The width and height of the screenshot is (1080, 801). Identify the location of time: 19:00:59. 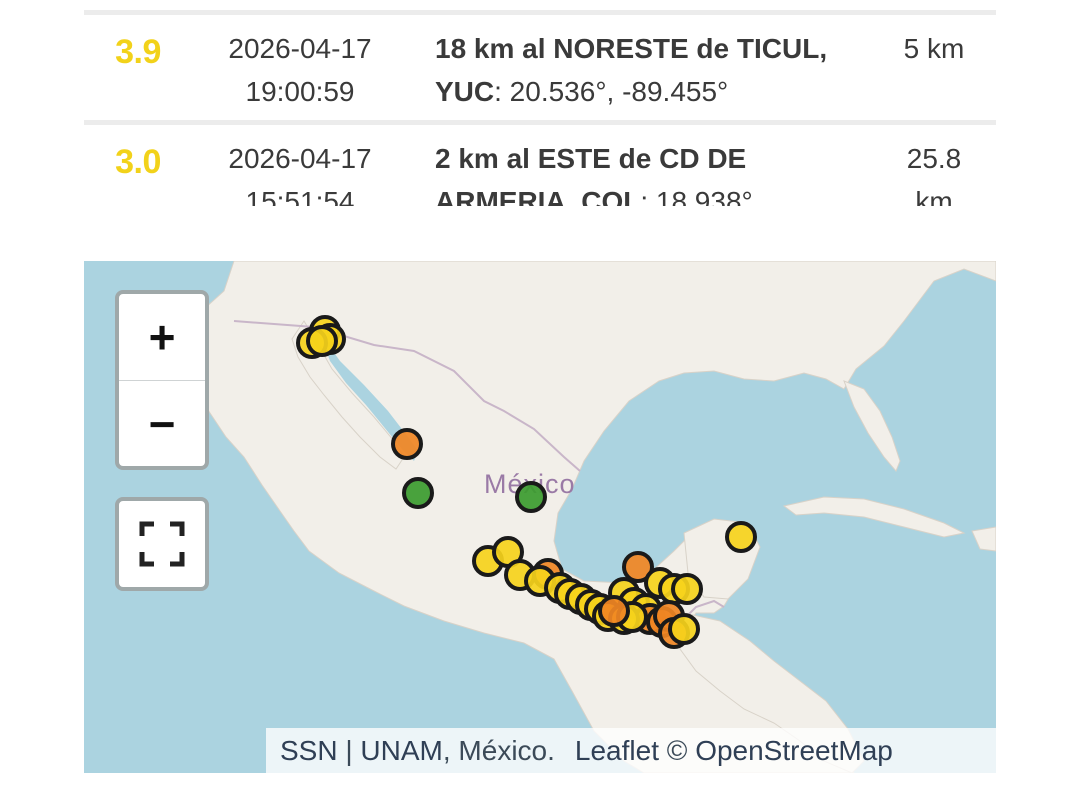
(300, 91).